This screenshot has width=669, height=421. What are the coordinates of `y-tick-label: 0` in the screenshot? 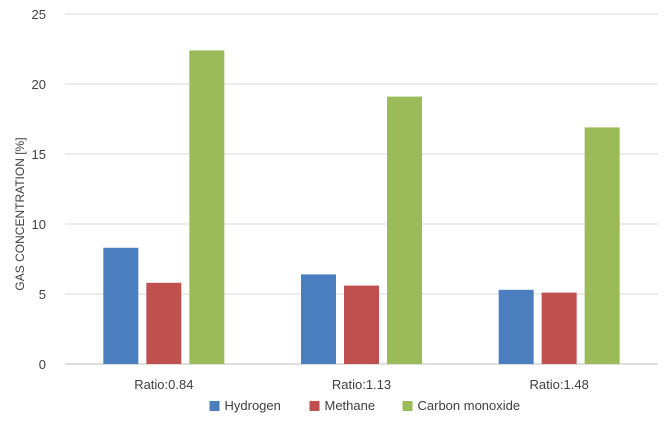 It's located at (42, 364).